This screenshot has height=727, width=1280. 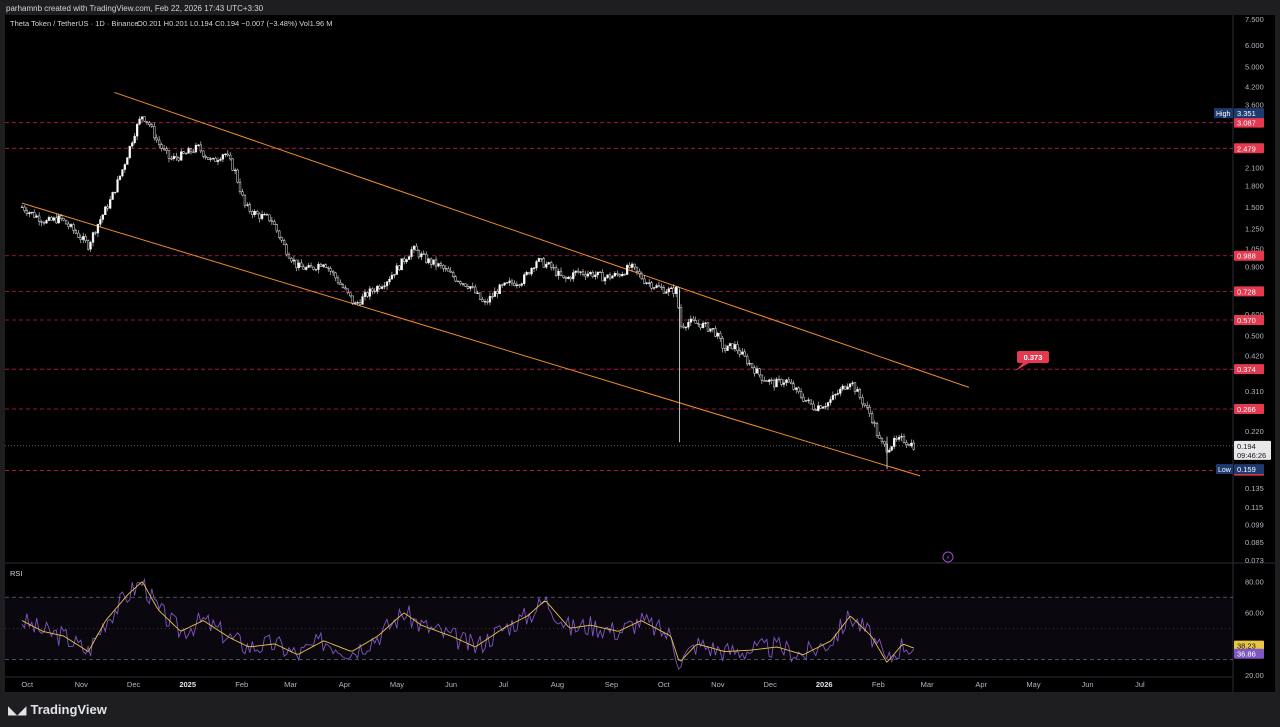 What do you see at coordinates (1249, 113) in the screenshot?
I see `high-value: 3.351` at bounding box center [1249, 113].